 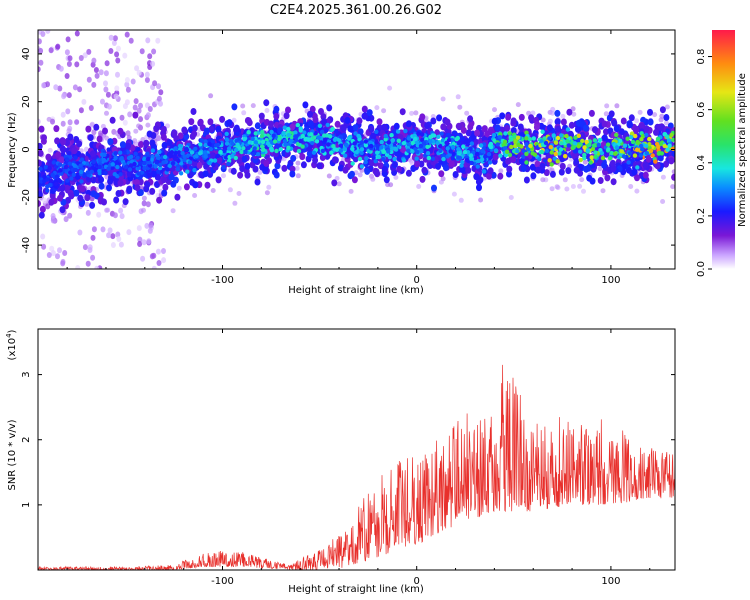 What do you see at coordinates (222, 280) in the screenshot?
I see `x-tick-label: -100` at bounding box center [222, 280].